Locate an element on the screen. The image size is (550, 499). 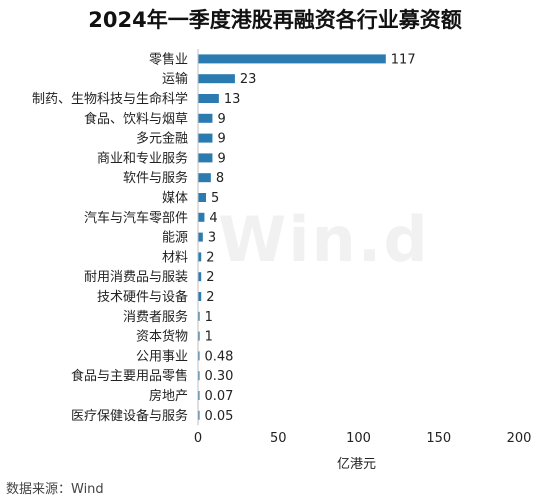
category-label: 耐用消费品与服装 is located at coordinates (136, 277).